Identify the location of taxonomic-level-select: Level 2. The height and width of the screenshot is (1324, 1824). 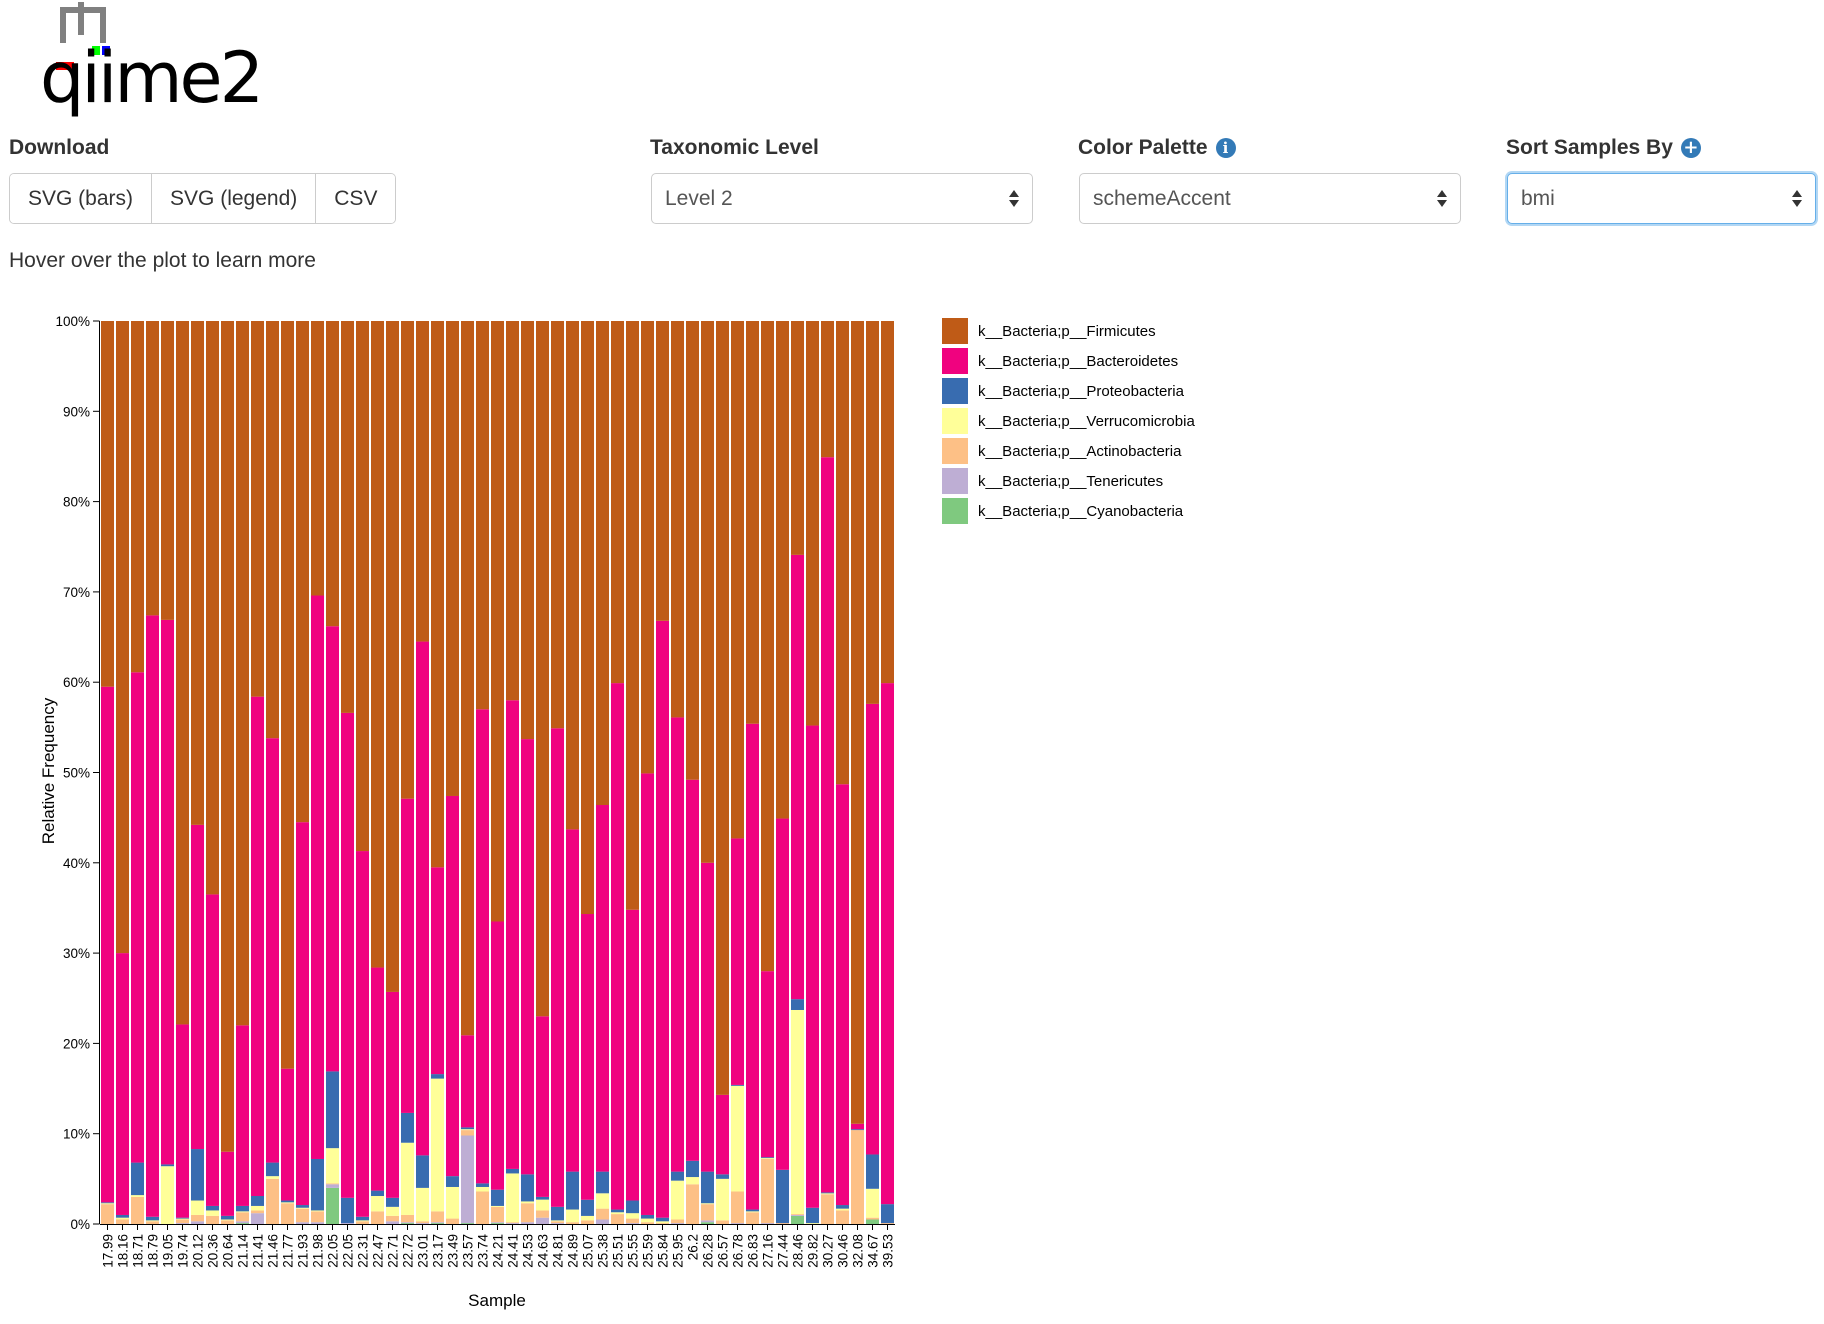
(842, 198).